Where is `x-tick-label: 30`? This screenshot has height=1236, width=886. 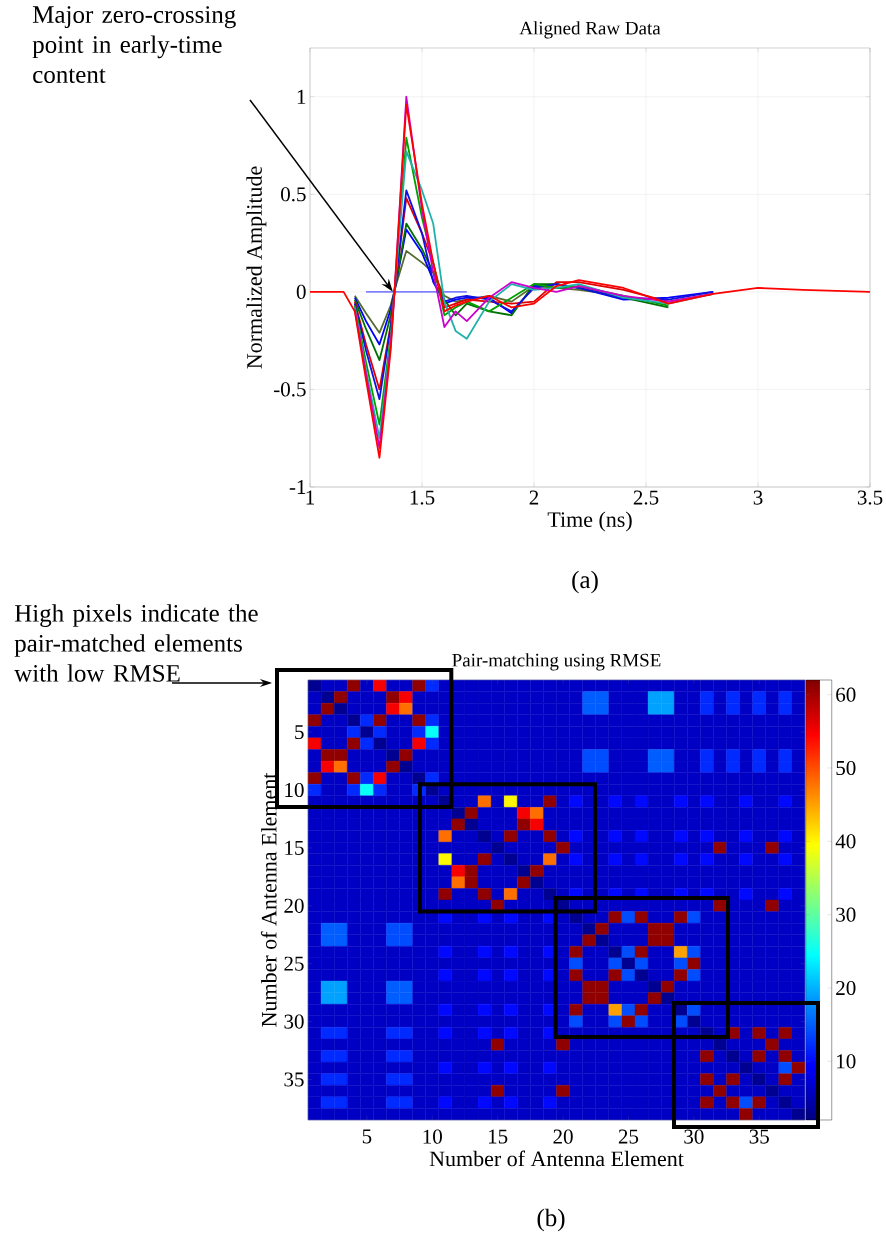
x-tick-label: 30 is located at coordinates (694, 1136).